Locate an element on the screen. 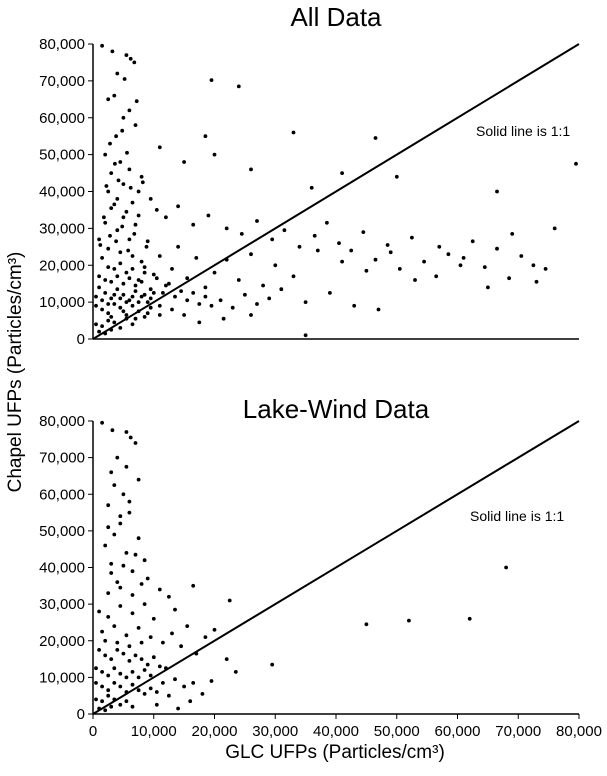  y-tick-label: 50,000 is located at coordinates (62, 531).